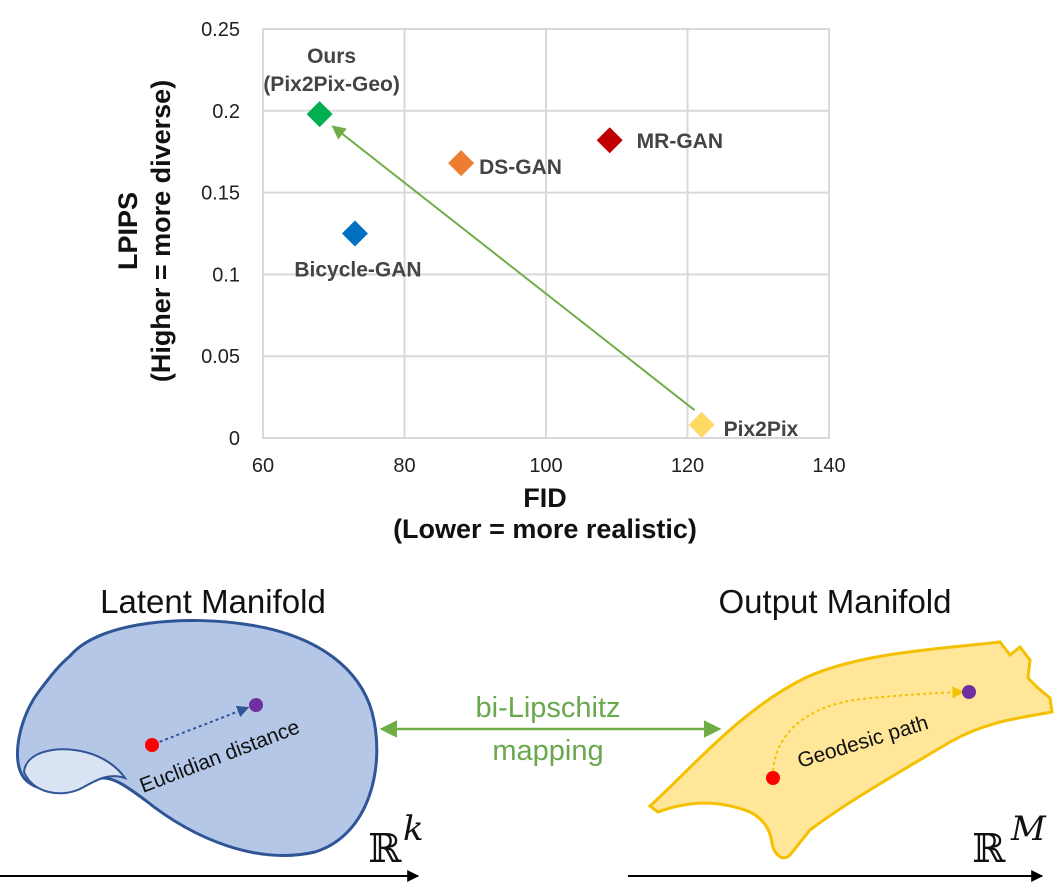  I want to click on output-manifold-title: Output Manifold, so click(835, 601).